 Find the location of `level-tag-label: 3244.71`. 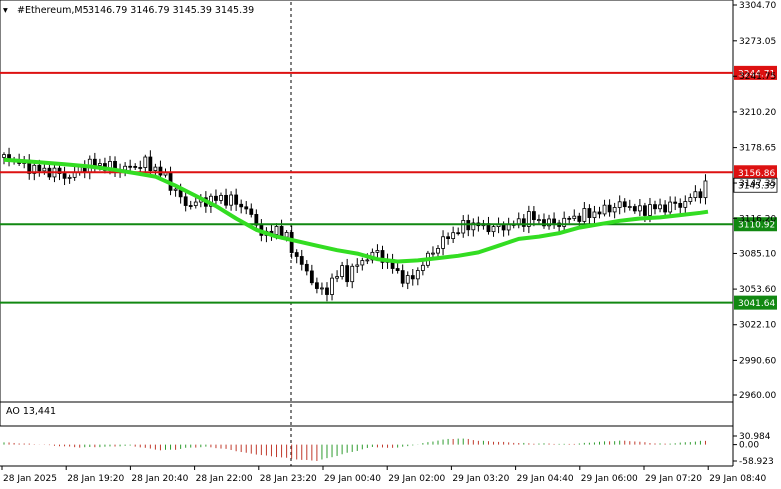

level-tag-label: 3244.71 is located at coordinates (756, 74).